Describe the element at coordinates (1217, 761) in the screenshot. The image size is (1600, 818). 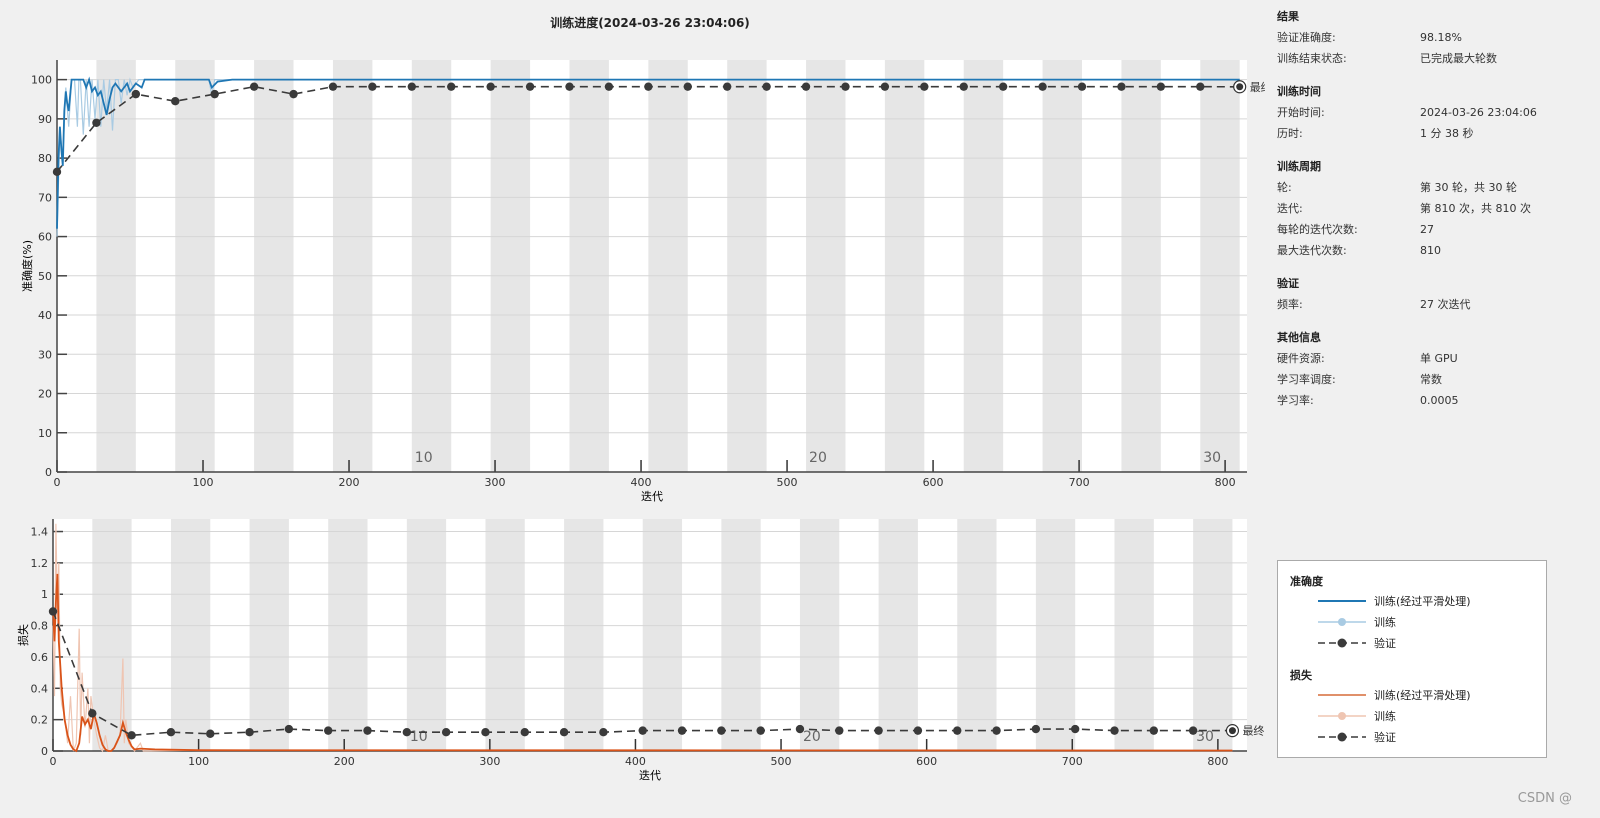
I see `x-tick-label: 800` at that location.